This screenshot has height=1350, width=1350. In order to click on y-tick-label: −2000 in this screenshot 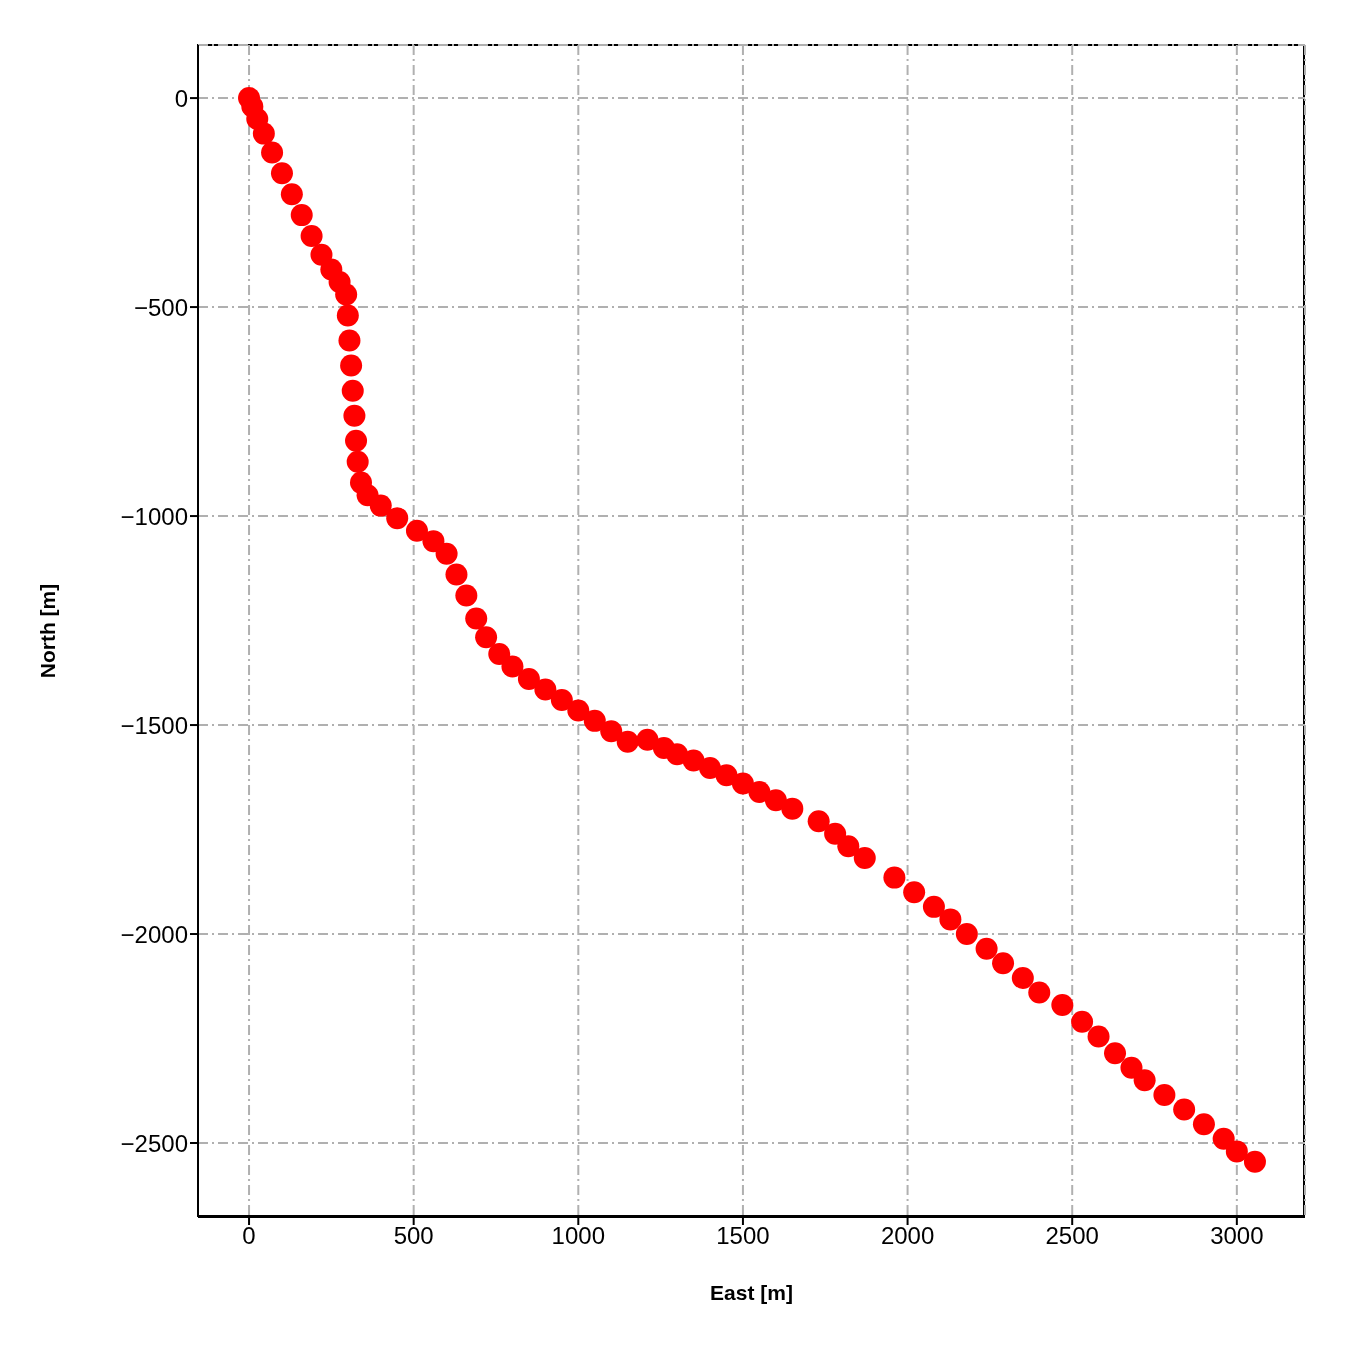, I will do `click(154, 934)`.